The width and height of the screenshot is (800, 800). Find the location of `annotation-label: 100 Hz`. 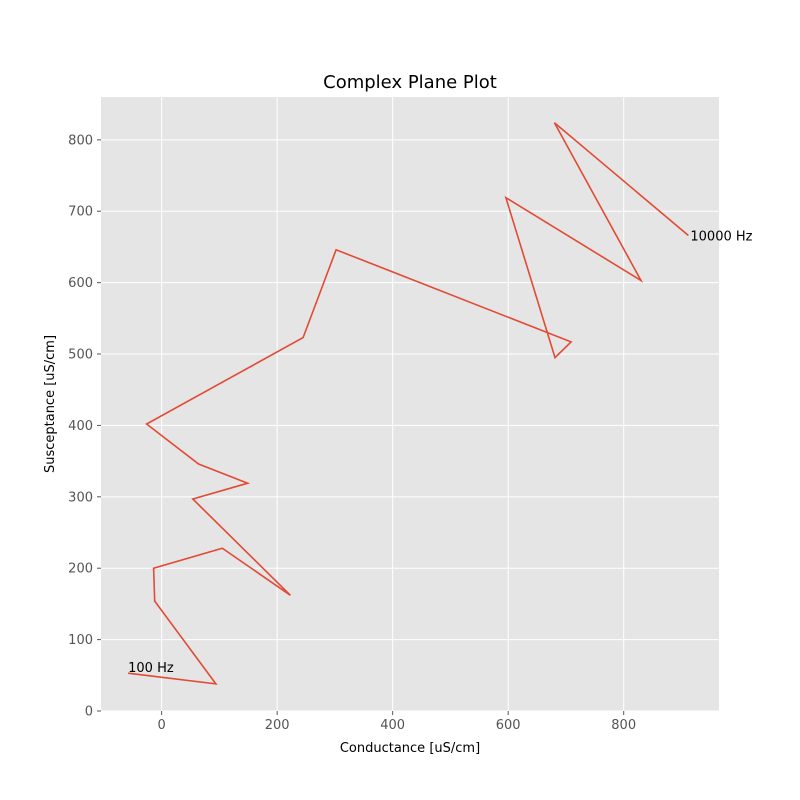

annotation-label: 100 Hz is located at coordinates (151, 668).